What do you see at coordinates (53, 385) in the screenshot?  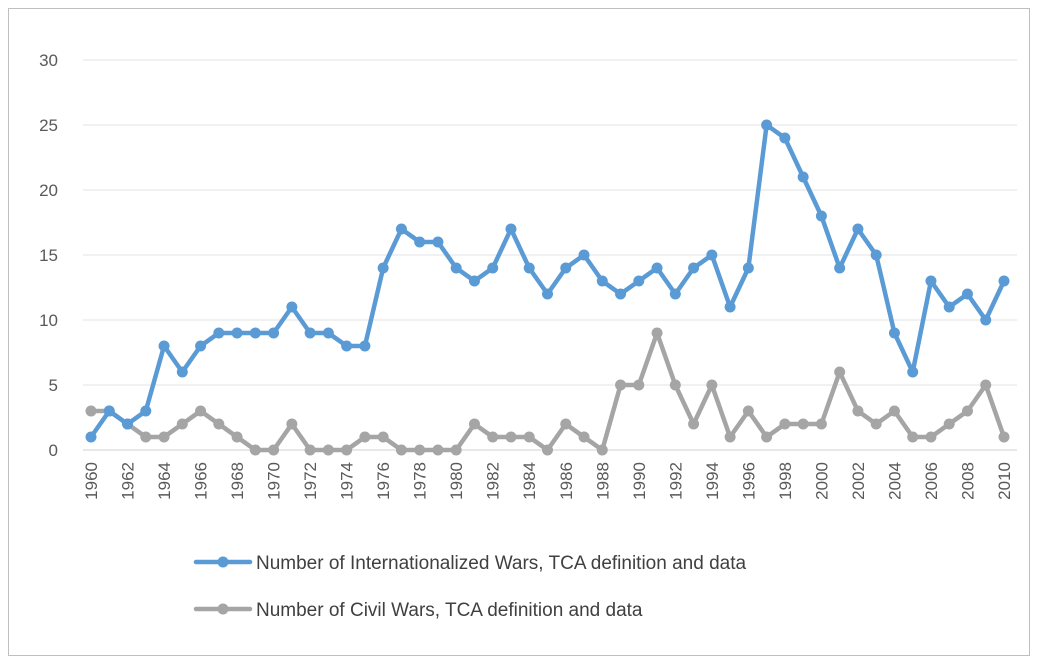 I see `y-tick-label: 5` at bounding box center [53, 385].